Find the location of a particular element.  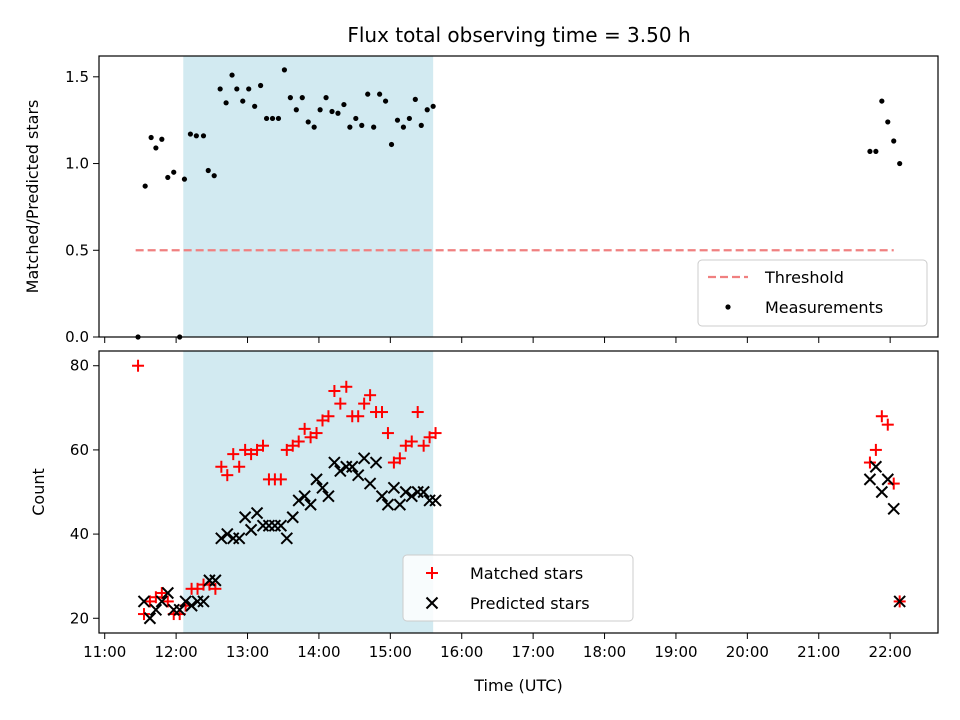

legend-predicted-label: Predicted stars is located at coordinates (530, 603).